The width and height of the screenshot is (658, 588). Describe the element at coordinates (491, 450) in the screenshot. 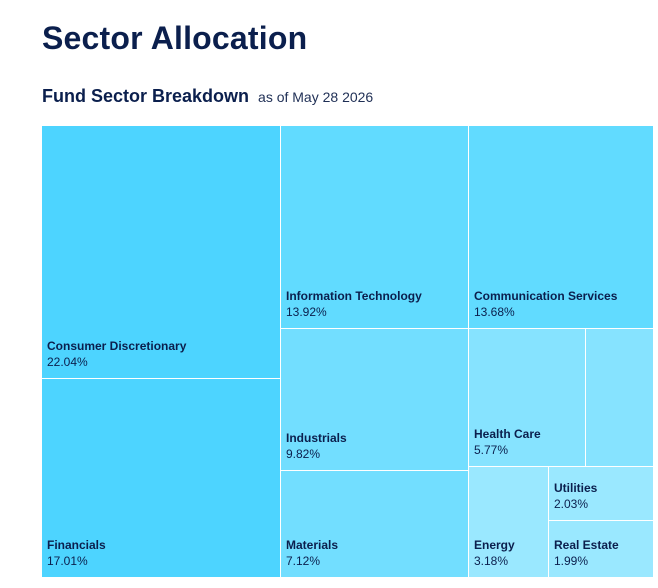

I see `tile-sector-percent: 5.77%` at that location.